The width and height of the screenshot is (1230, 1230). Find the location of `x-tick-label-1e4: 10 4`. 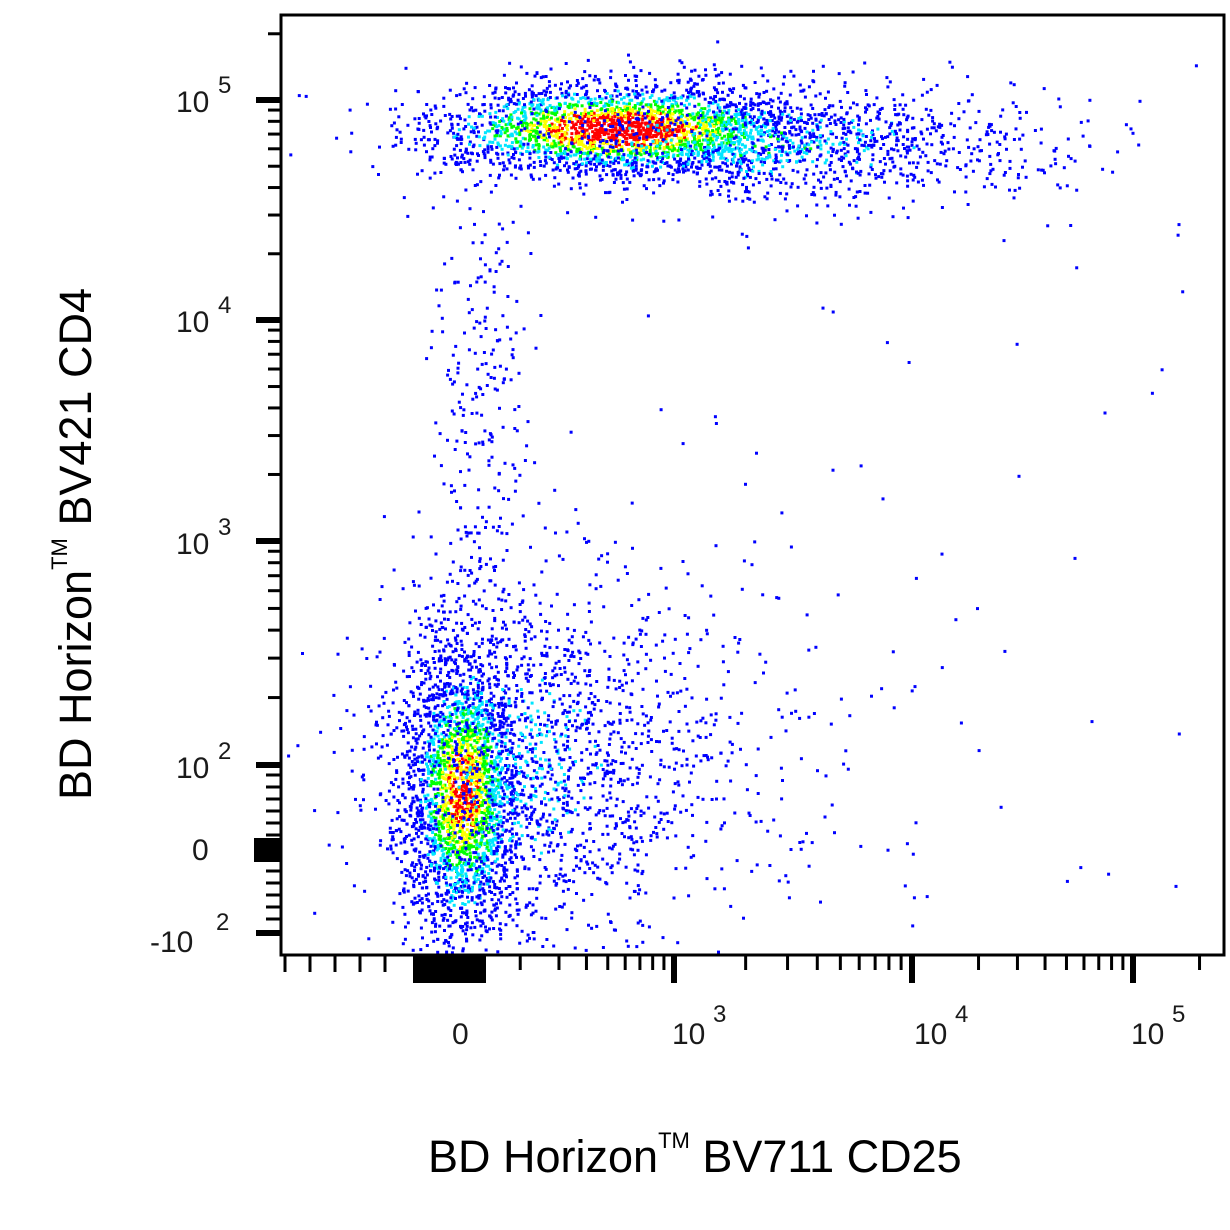

x-tick-label-1e4: 10 4 is located at coordinates (941, 1026).